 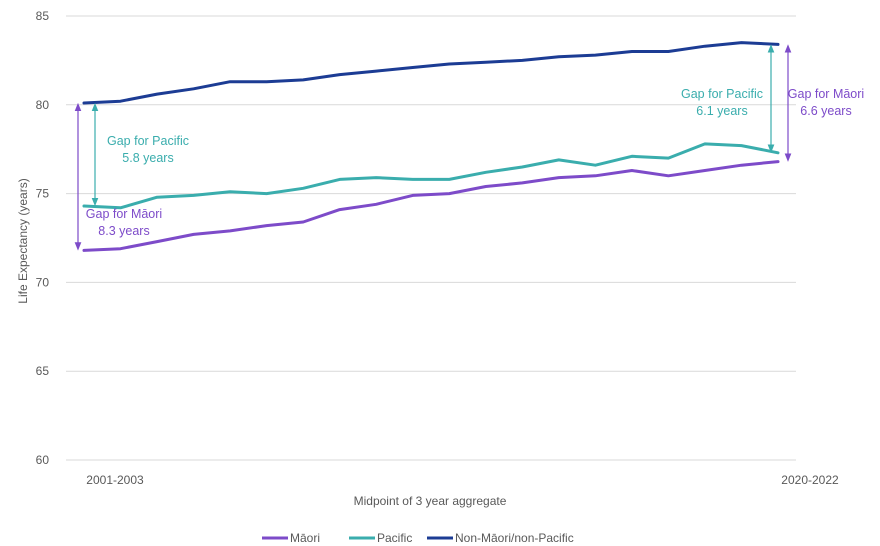 I want to click on x-tick-label: 2020-2022, so click(x=810, y=480).